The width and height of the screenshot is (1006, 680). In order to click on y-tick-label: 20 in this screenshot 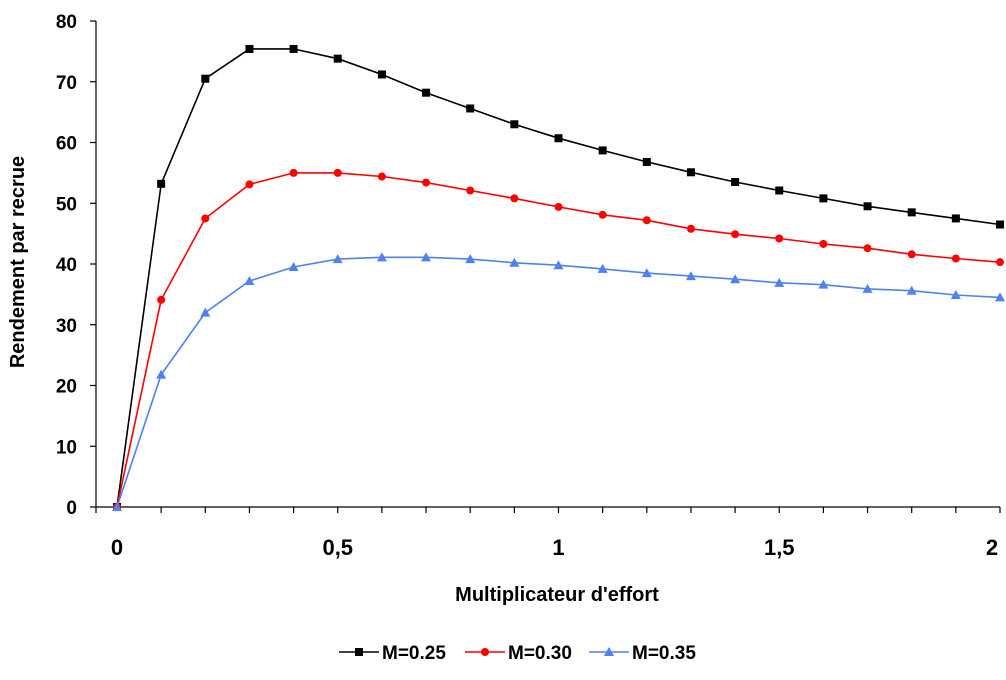, I will do `click(66, 387)`.